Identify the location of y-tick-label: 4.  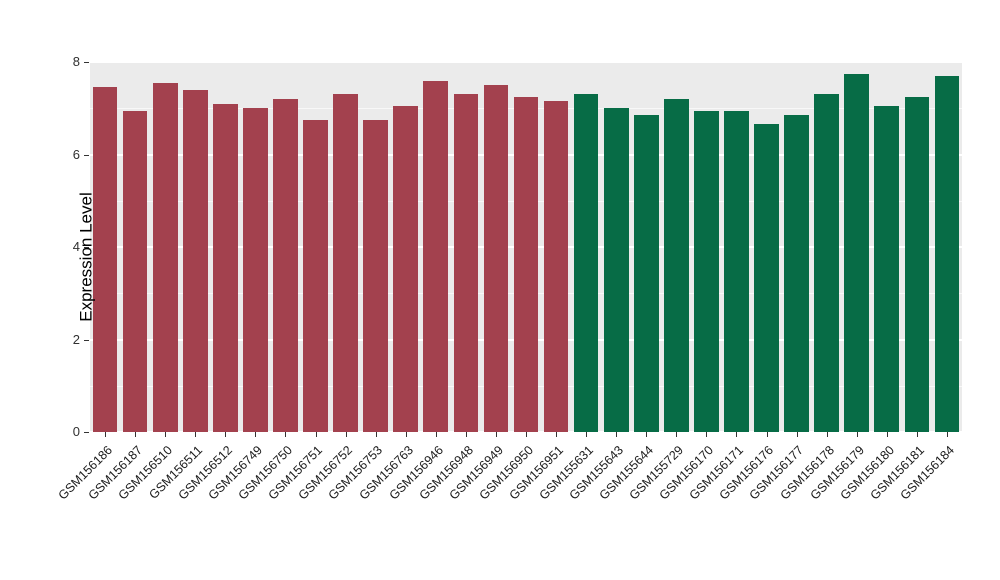
(76, 246).